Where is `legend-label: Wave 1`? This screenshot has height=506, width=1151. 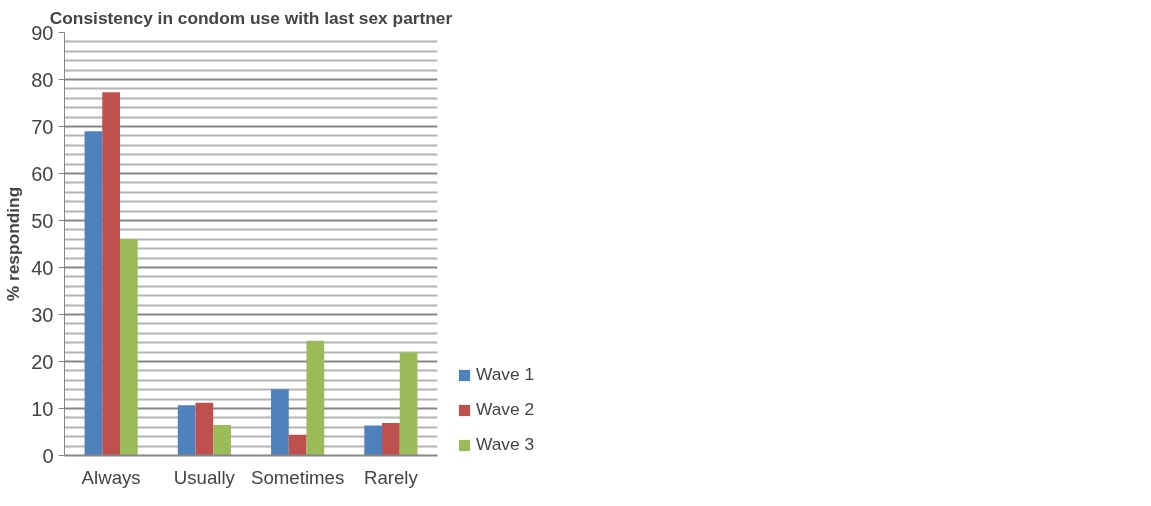
legend-label: Wave 1 is located at coordinates (505, 374).